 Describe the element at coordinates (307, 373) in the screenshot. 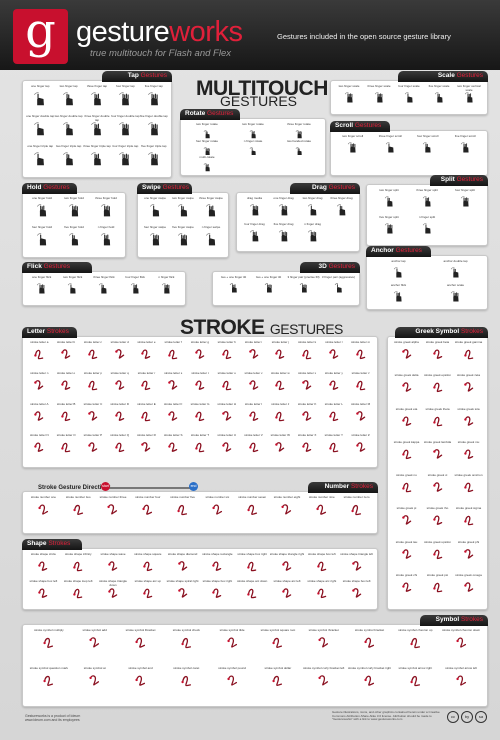

I see `letter-gesture-label: stroke letter x` at that location.